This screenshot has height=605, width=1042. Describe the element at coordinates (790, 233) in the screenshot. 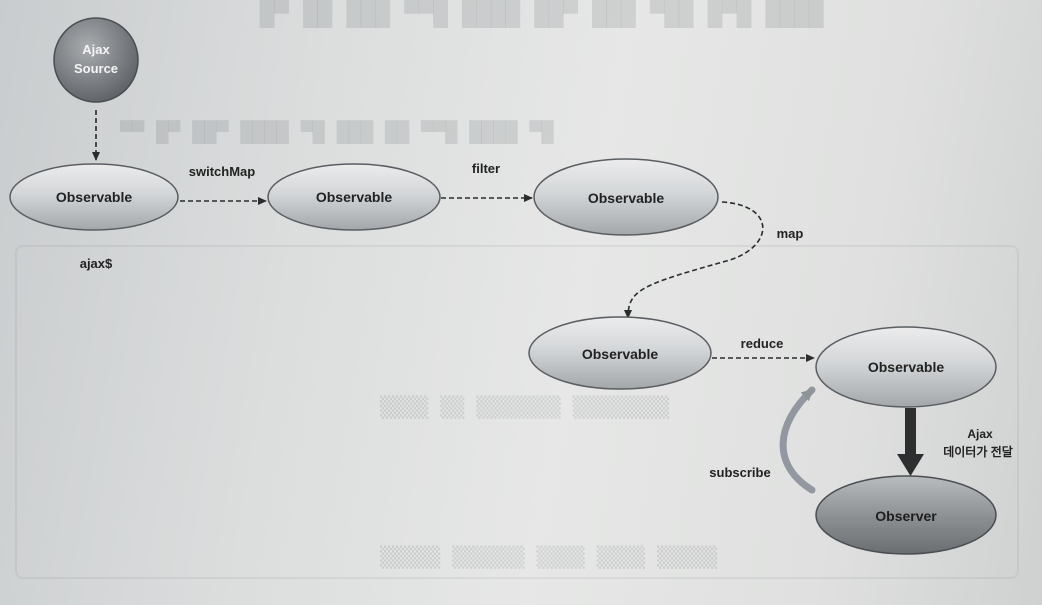

I see `map-label: map` at that location.